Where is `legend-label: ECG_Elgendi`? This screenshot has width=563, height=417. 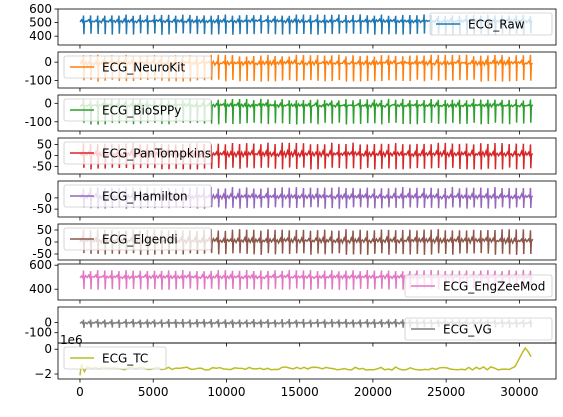
legend-label: ECG_Elgendi is located at coordinates (140, 240).